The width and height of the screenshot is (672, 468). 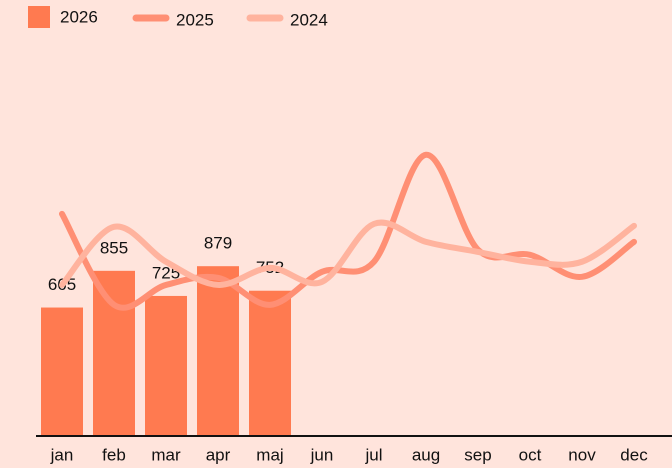 What do you see at coordinates (582, 454) in the screenshot?
I see `x-tick-label: nov` at bounding box center [582, 454].